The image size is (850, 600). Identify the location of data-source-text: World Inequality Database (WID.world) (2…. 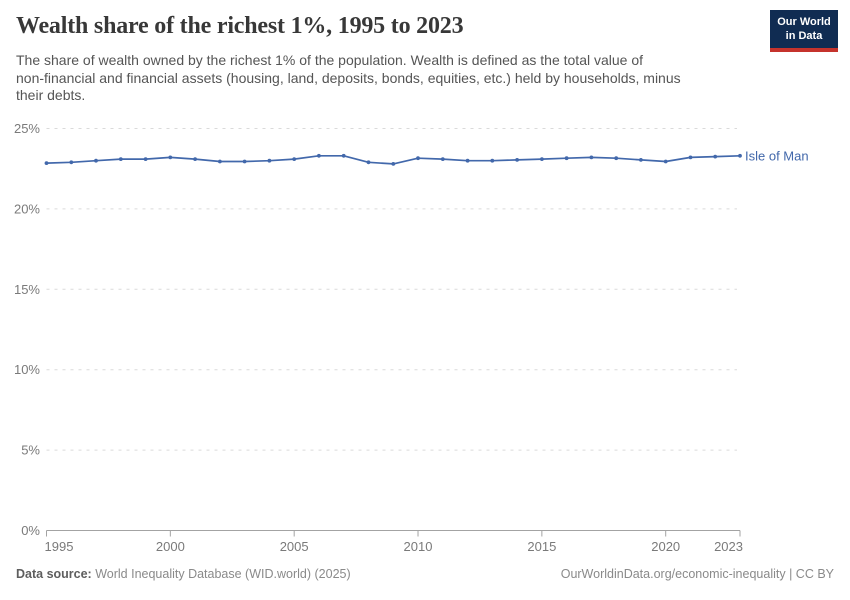
(221, 574).